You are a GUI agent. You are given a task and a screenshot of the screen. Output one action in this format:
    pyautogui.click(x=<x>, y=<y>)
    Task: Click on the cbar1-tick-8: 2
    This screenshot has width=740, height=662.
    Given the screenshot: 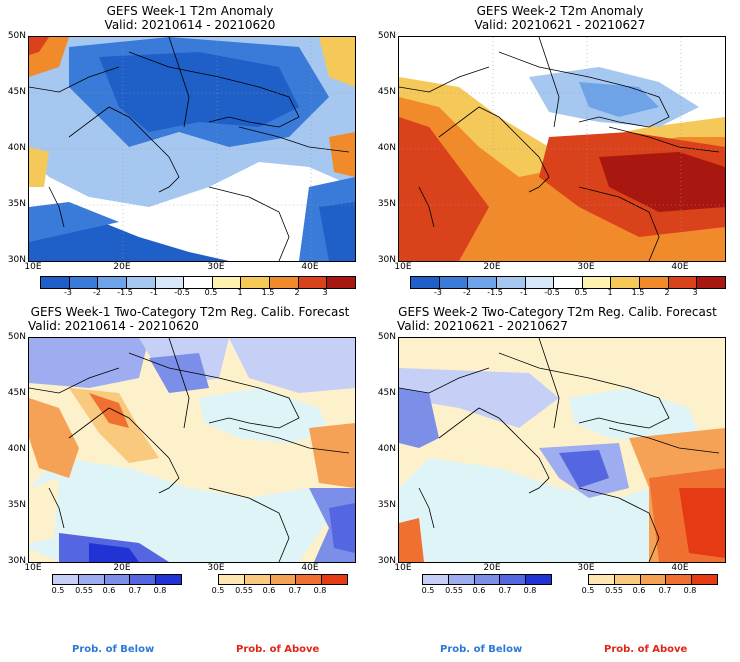 What is the action you would take?
    pyautogui.click(x=297, y=292)
    